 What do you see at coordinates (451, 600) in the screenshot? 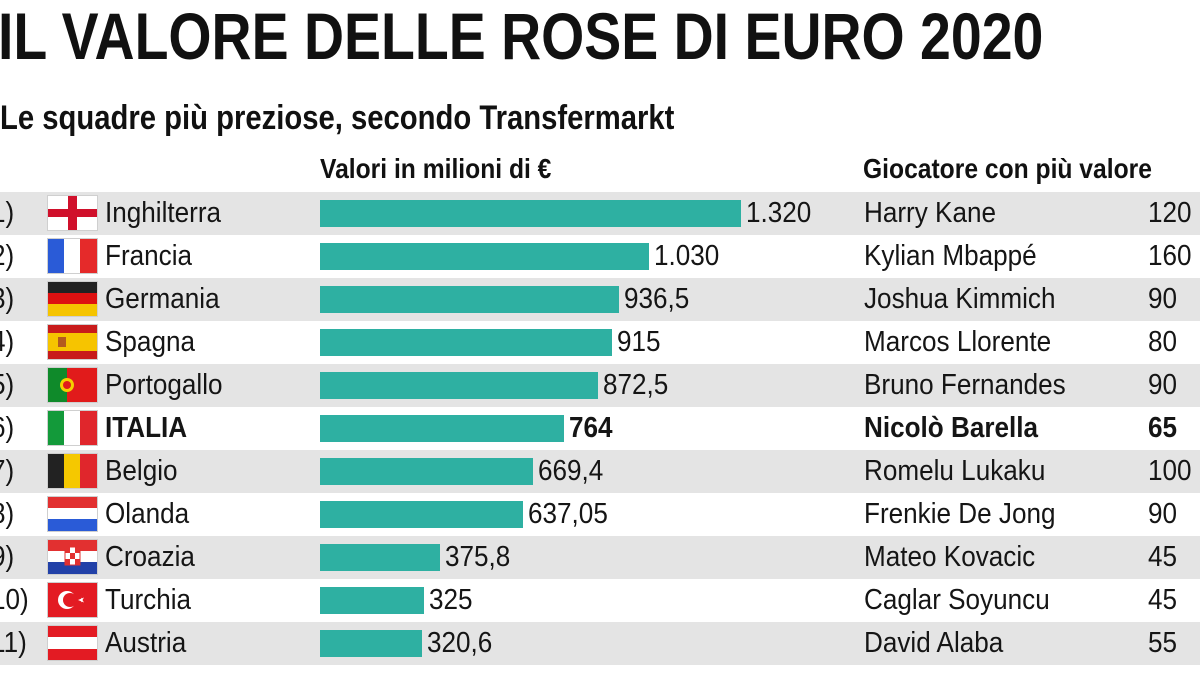
I see `value-label: 325` at bounding box center [451, 600].